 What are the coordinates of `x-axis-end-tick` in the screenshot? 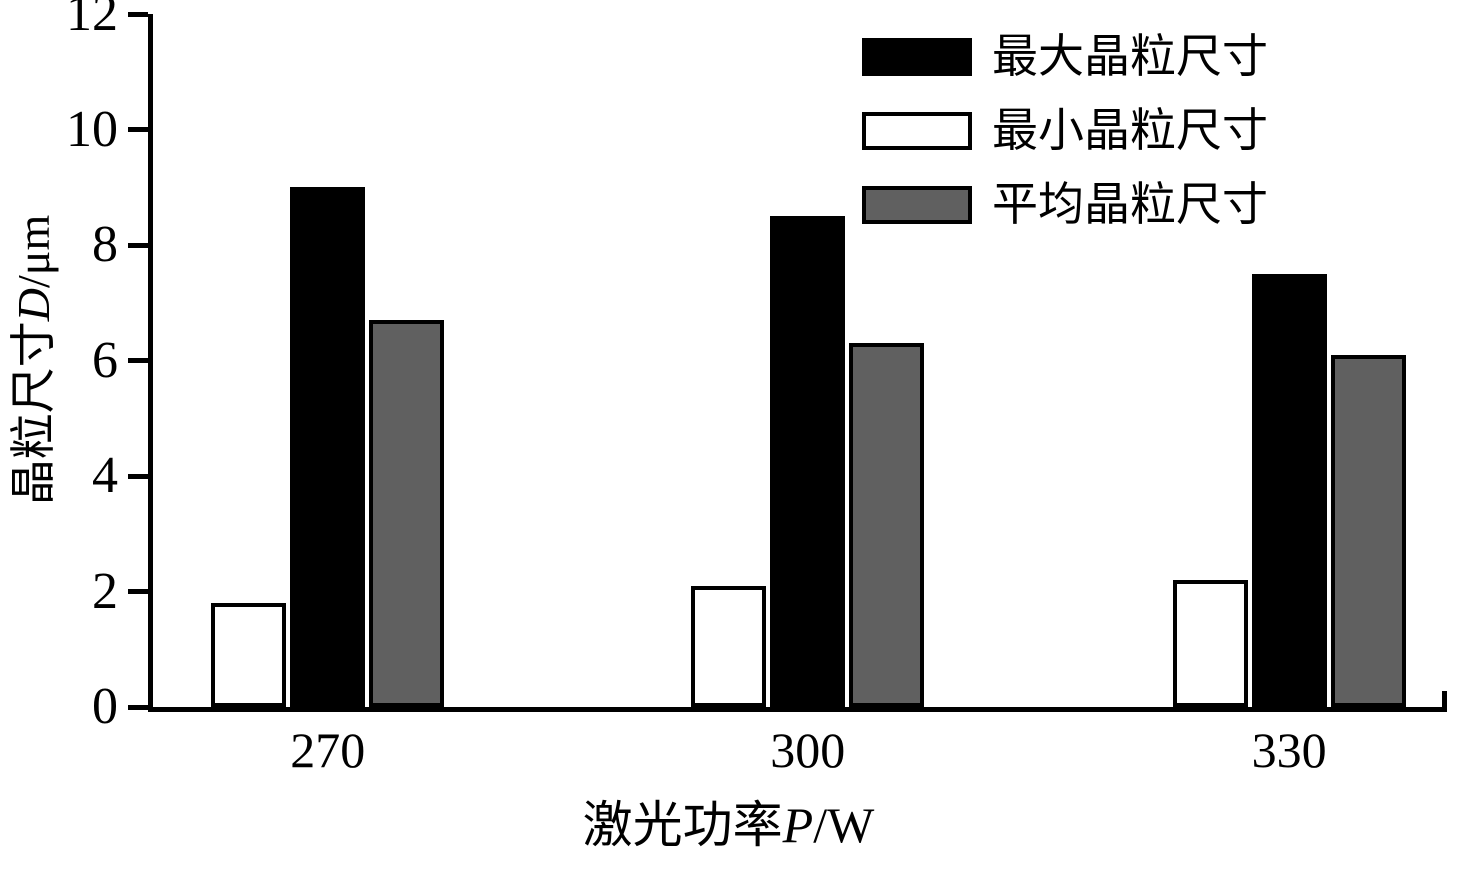 It's located at (1444, 699).